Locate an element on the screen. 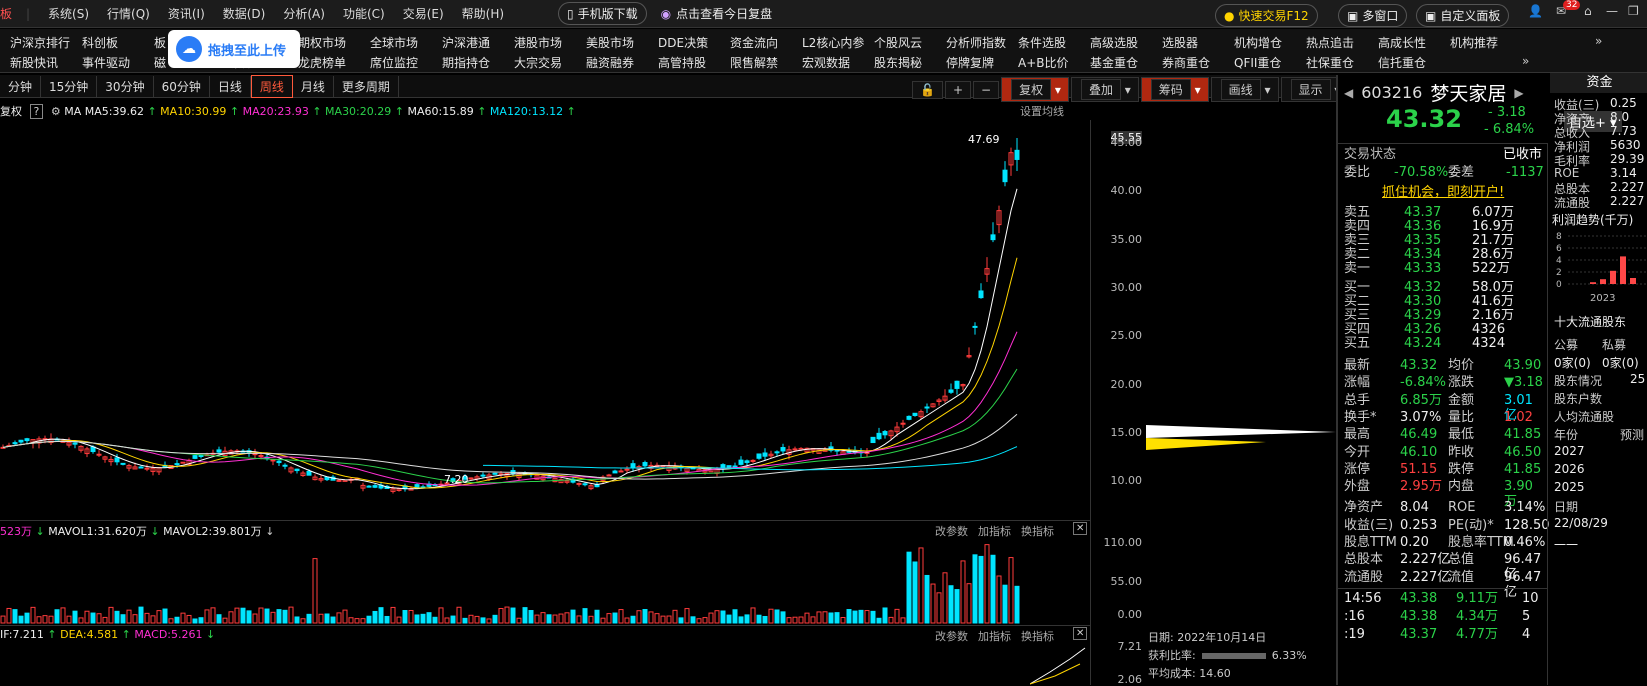  nav-item: L2核心内参 is located at coordinates (833, 43).